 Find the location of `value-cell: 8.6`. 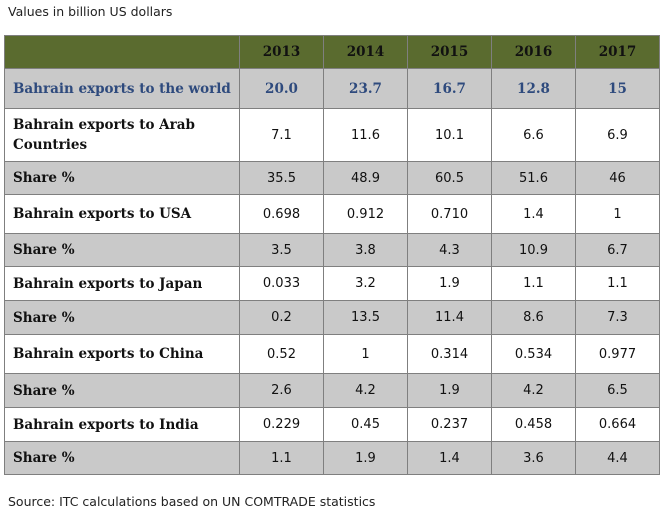

value-cell: 8.6 is located at coordinates (533, 317).